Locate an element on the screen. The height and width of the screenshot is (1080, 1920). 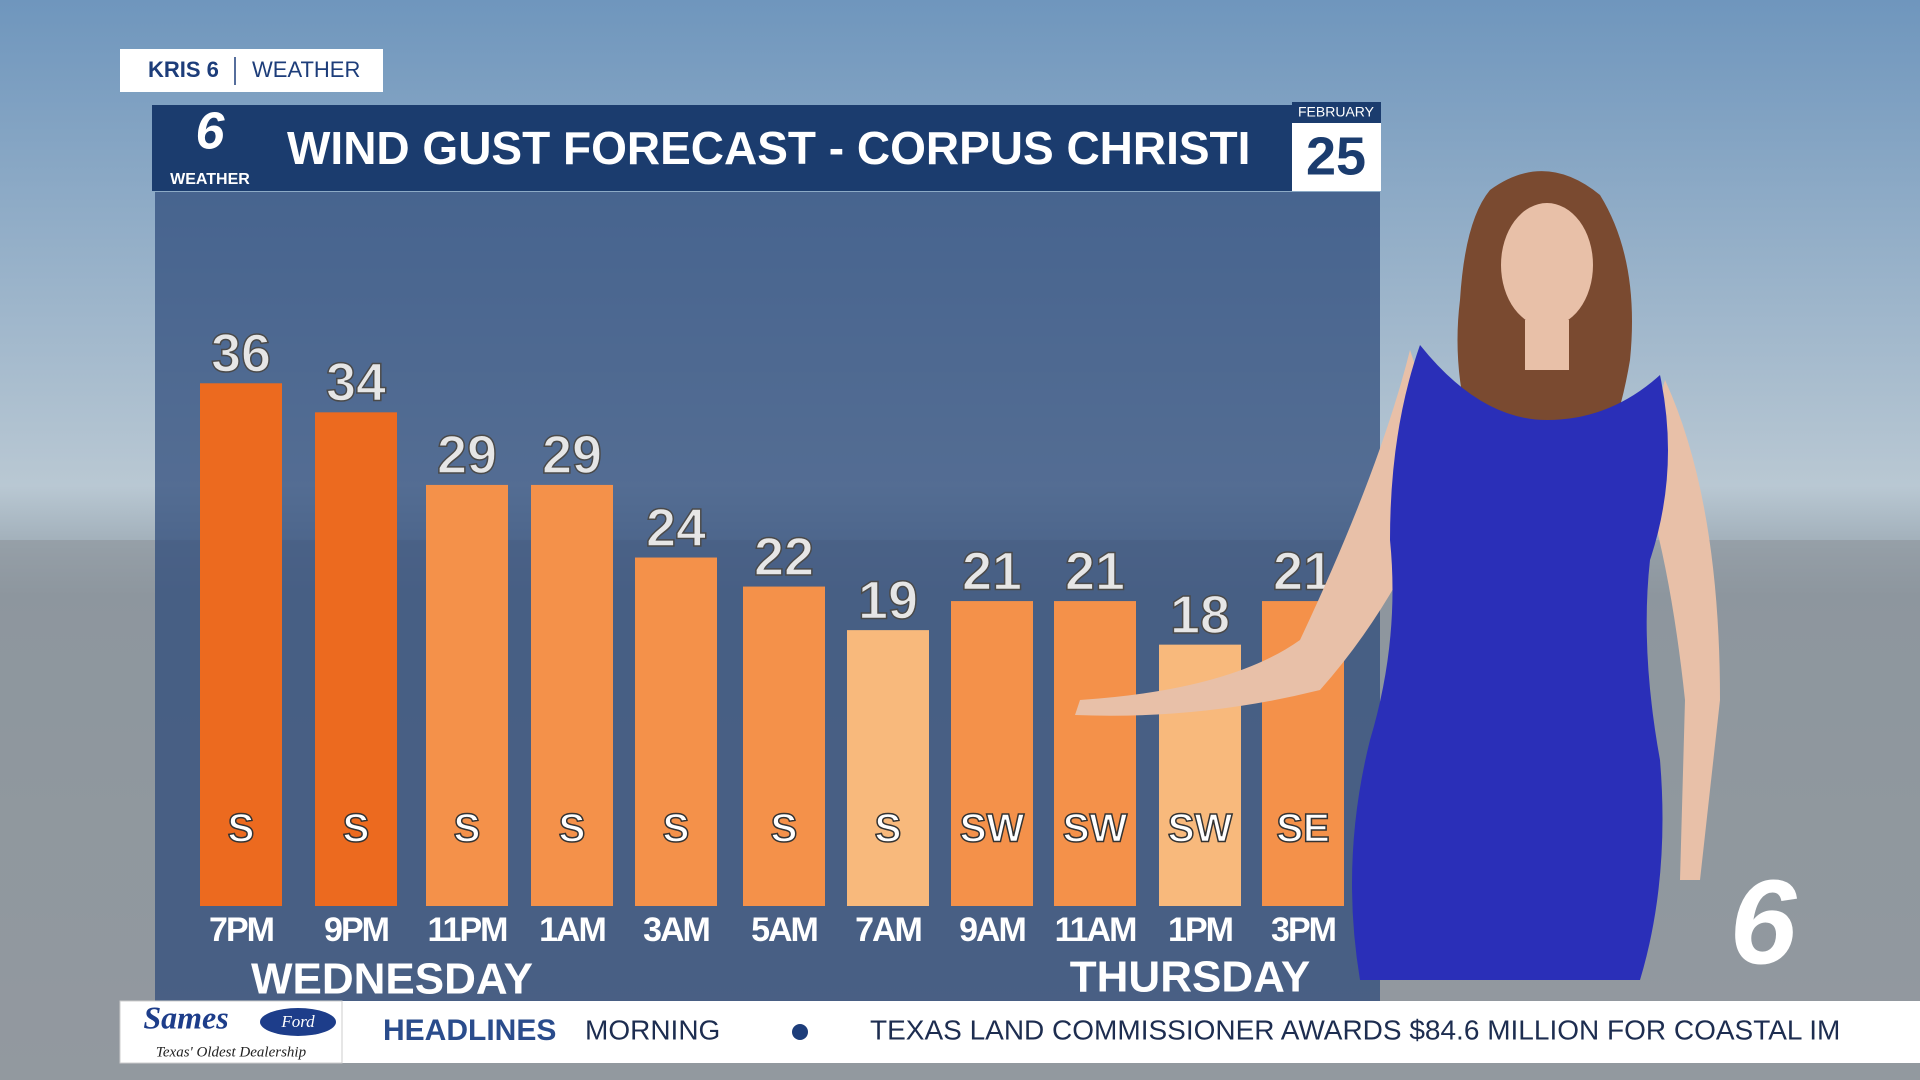
station-section: WEATHER is located at coordinates (306, 69).